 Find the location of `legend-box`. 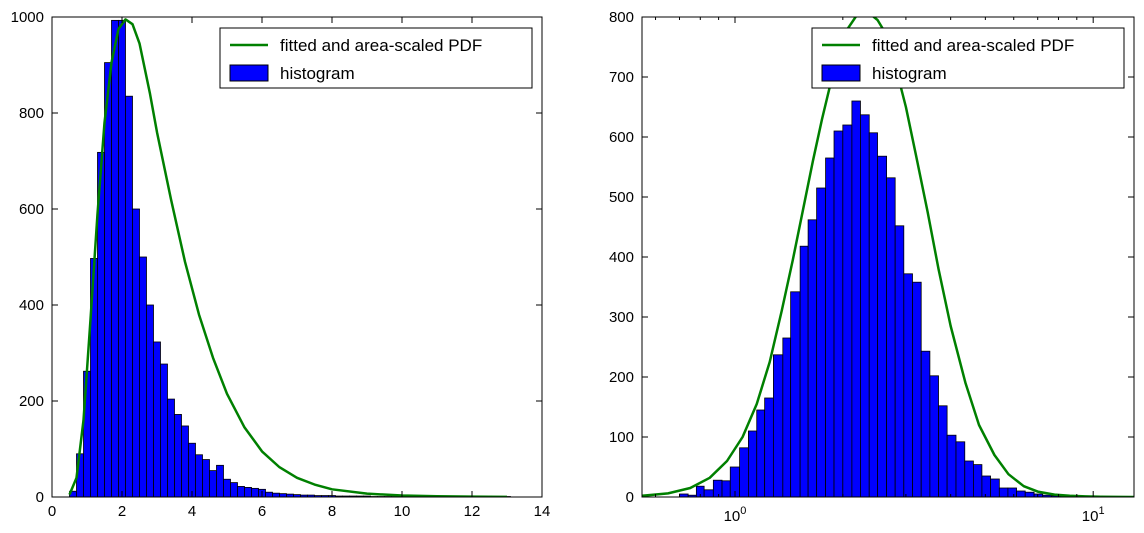

legend-box is located at coordinates (376, 58).